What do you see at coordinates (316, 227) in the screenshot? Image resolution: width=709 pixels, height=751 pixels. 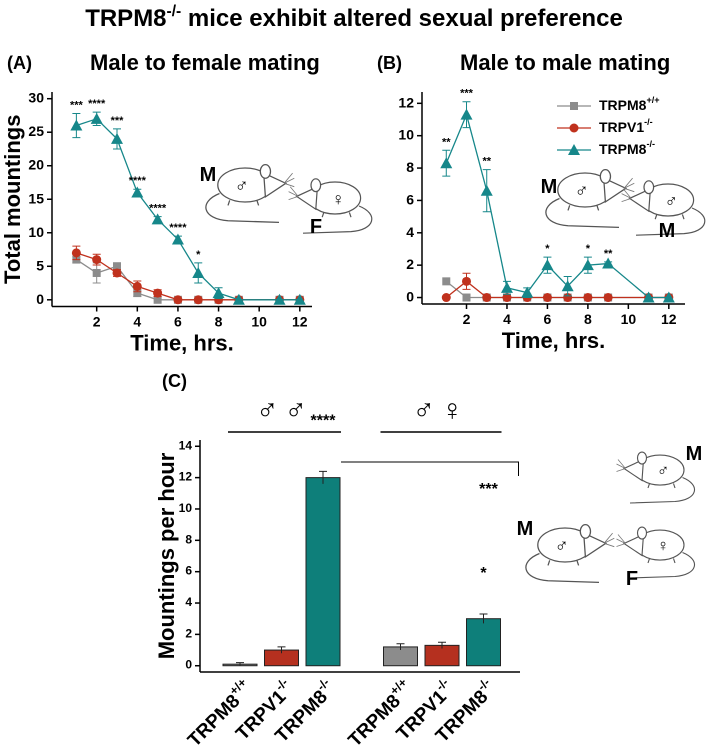 I see `mouse-label: F` at bounding box center [316, 227].